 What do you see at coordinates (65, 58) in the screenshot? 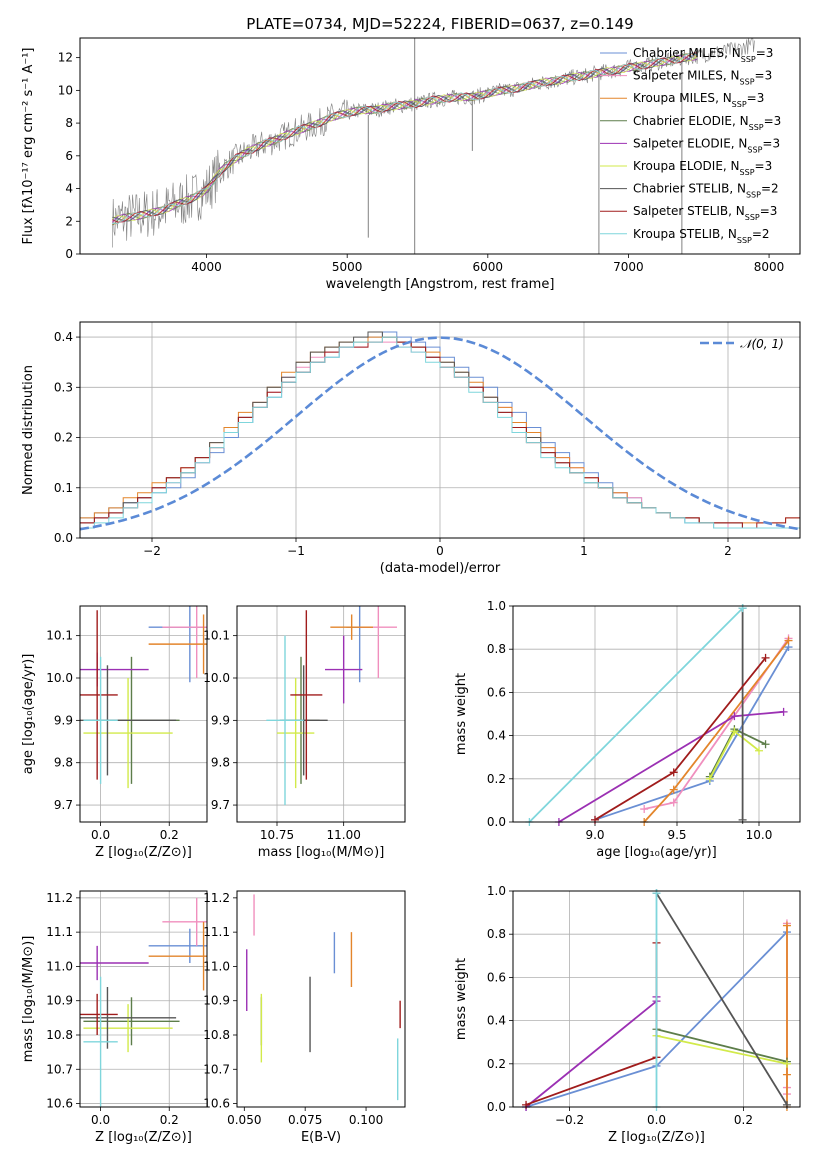
I see `y-tick-label: 12` at bounding box center [65, 58].